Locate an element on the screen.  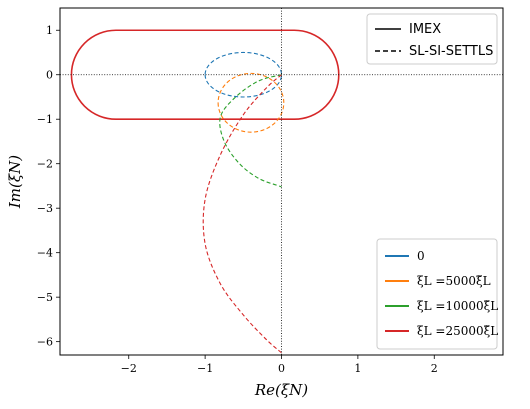
y-tick-label: −2 is located at coordinates (45, 164).